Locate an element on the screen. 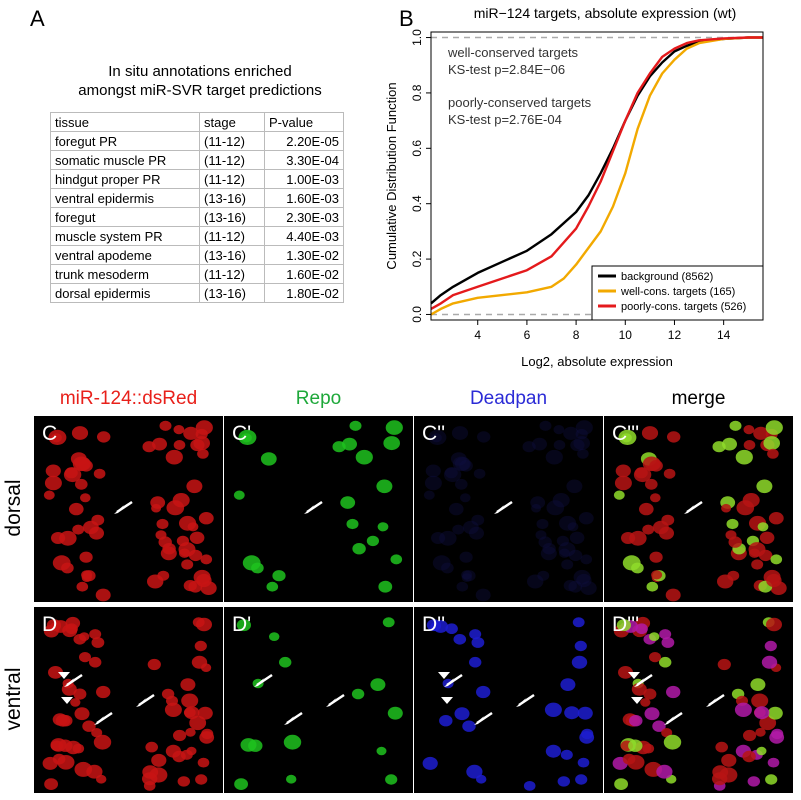  panel-label: D is located at coordinates (50, 624).